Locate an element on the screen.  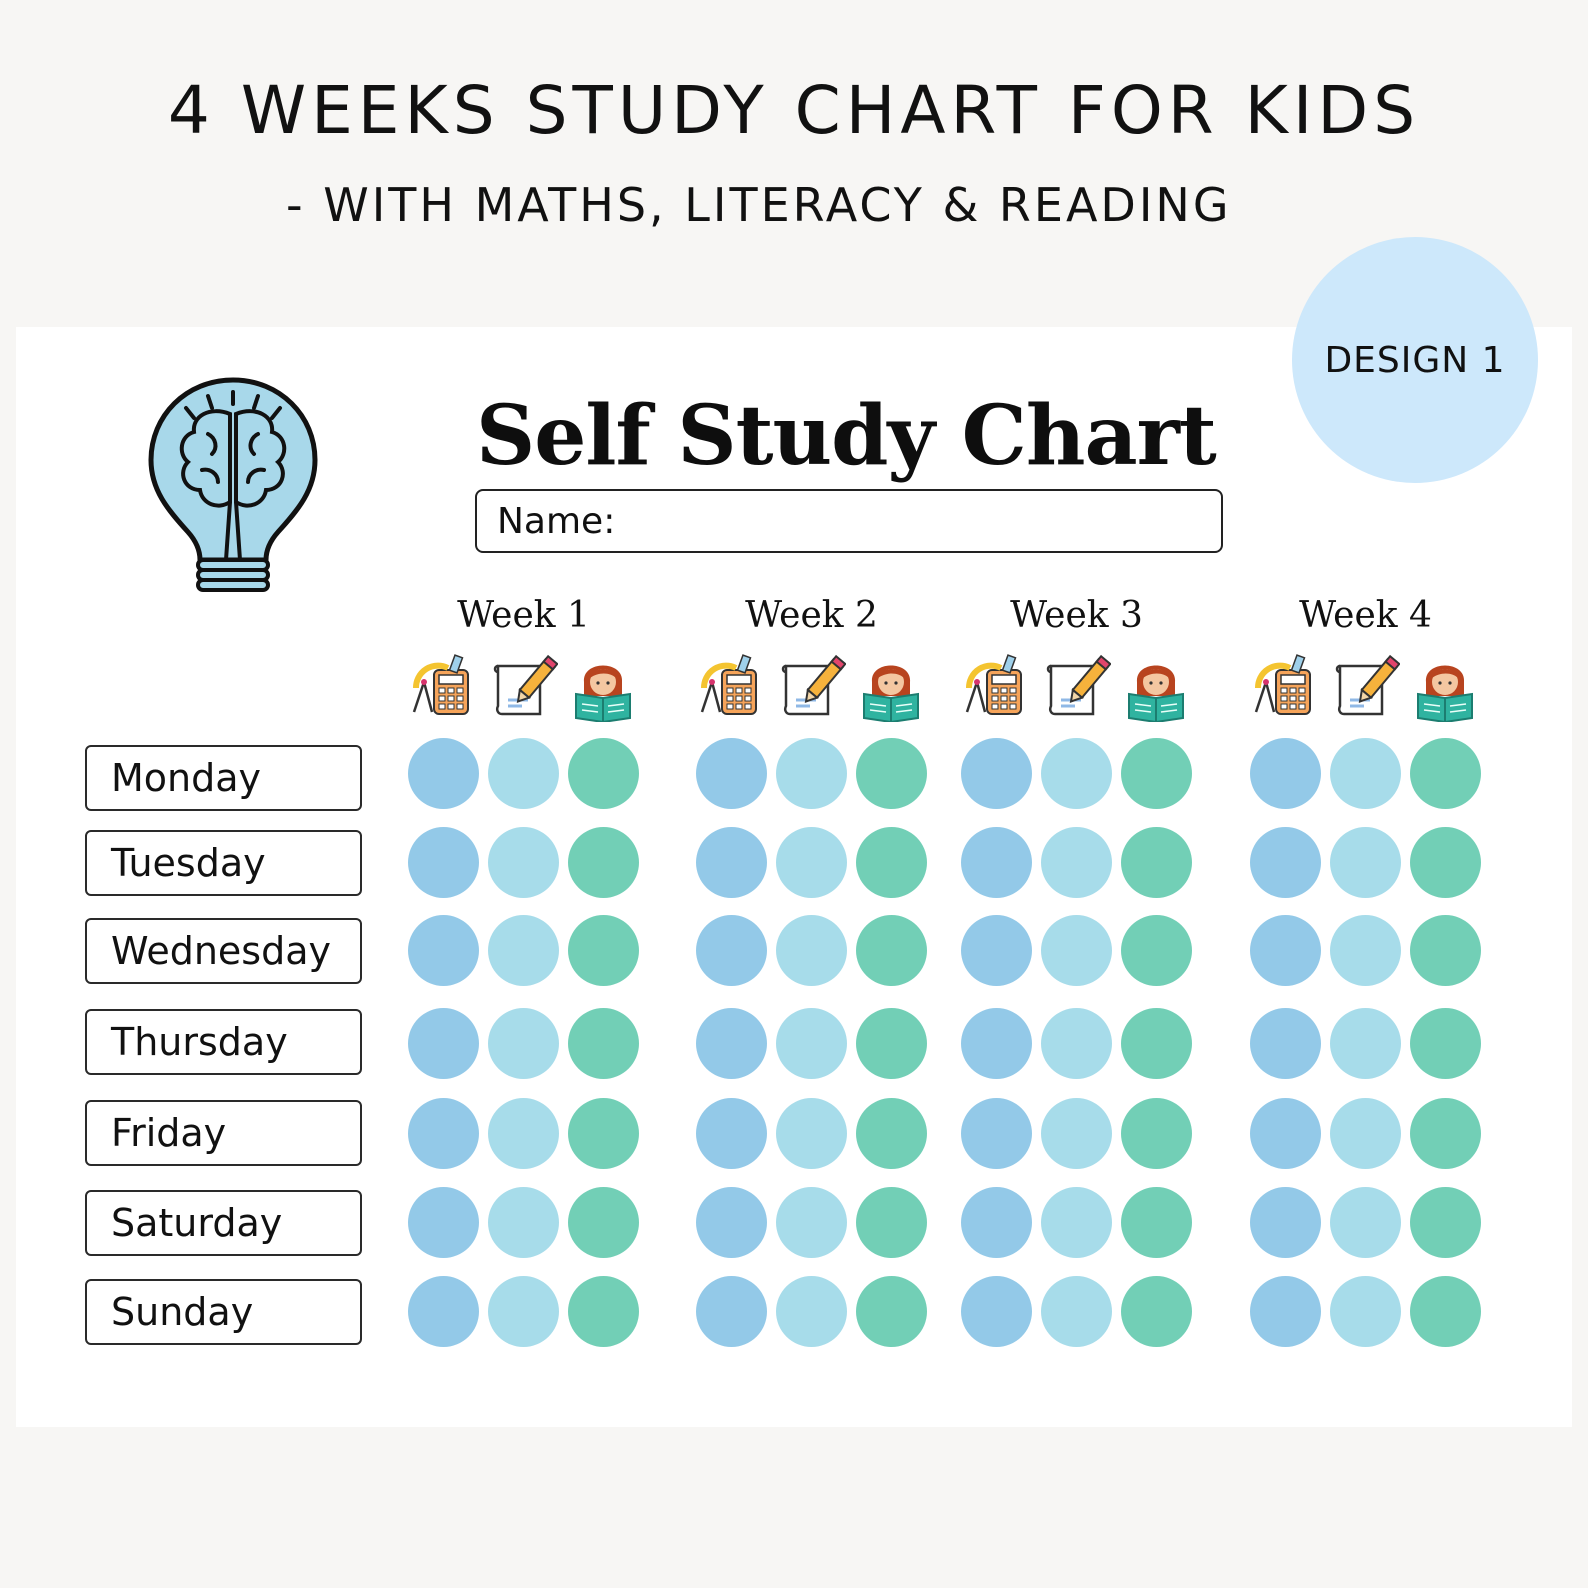
name-field: Name: is located at coordinates (849, 521).